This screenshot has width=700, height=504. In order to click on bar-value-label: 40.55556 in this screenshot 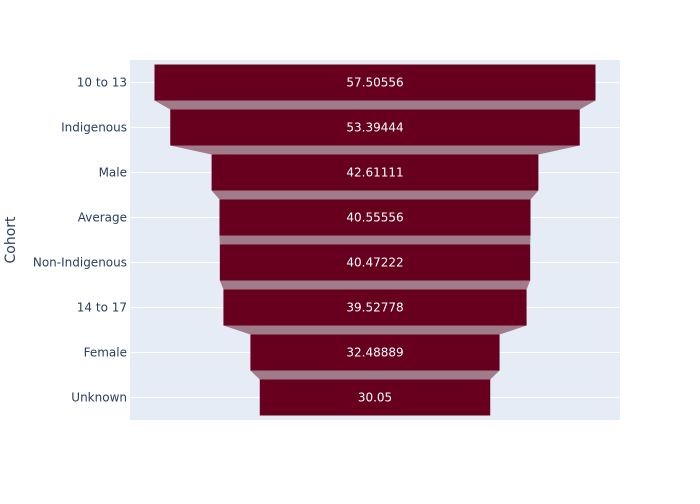, I will do `click(374, 218)`.